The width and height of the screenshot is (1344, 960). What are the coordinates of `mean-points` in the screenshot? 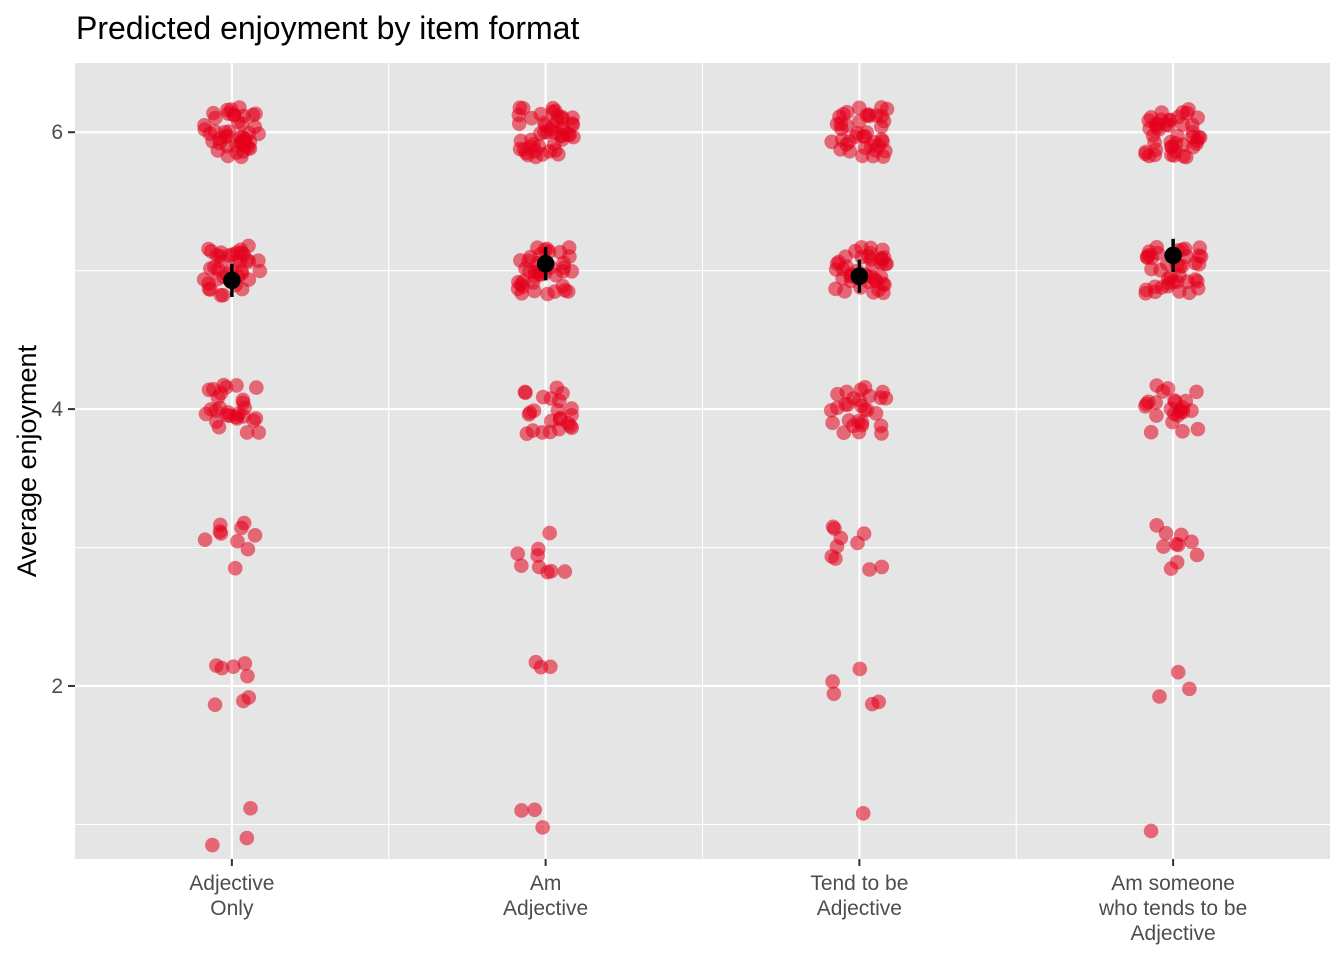 It's located at (702, 267).